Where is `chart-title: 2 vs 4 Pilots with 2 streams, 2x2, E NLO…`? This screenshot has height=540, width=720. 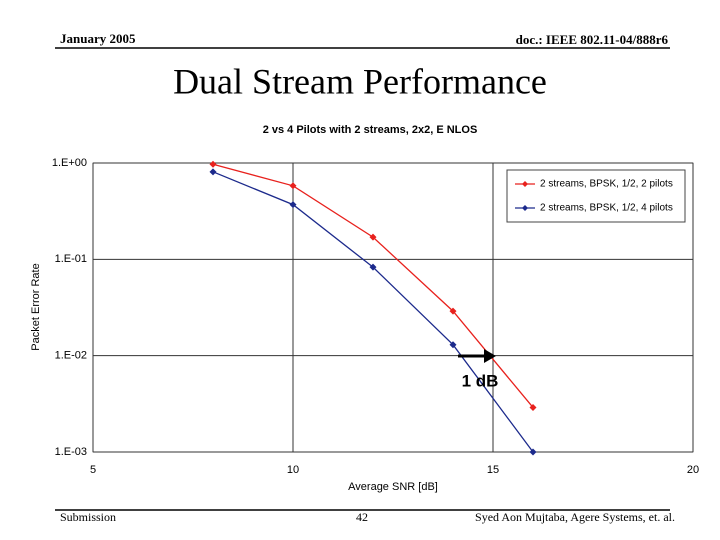 chart-title: 2 vs 4 Pilots with 2 streams, 2x2, E NLO… is located at coordinates (370, 130).